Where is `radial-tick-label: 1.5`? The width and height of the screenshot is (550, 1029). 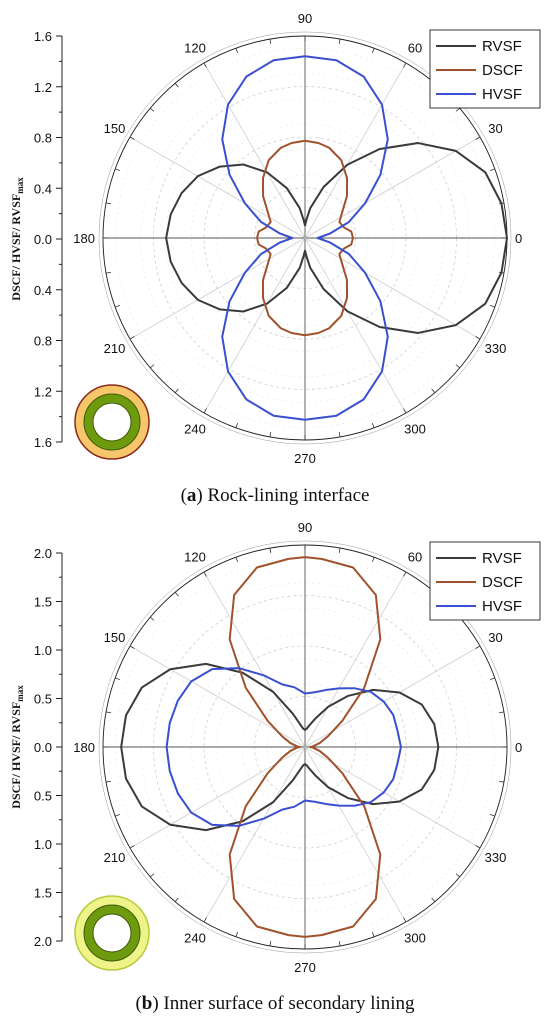
radial-tick-label: 1.5 is located at coordinates (43, 602).